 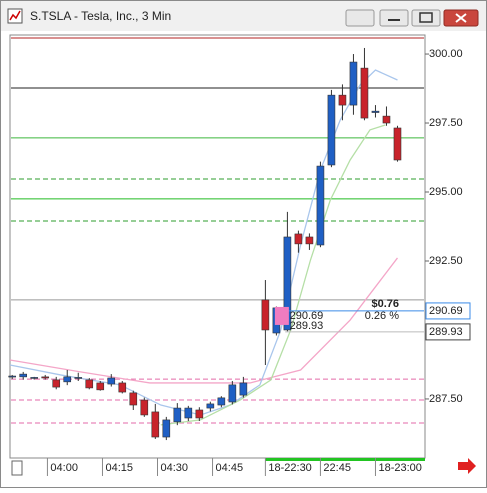 I want to click on x-tick-label: 22:45, so click(x=337, y=468).